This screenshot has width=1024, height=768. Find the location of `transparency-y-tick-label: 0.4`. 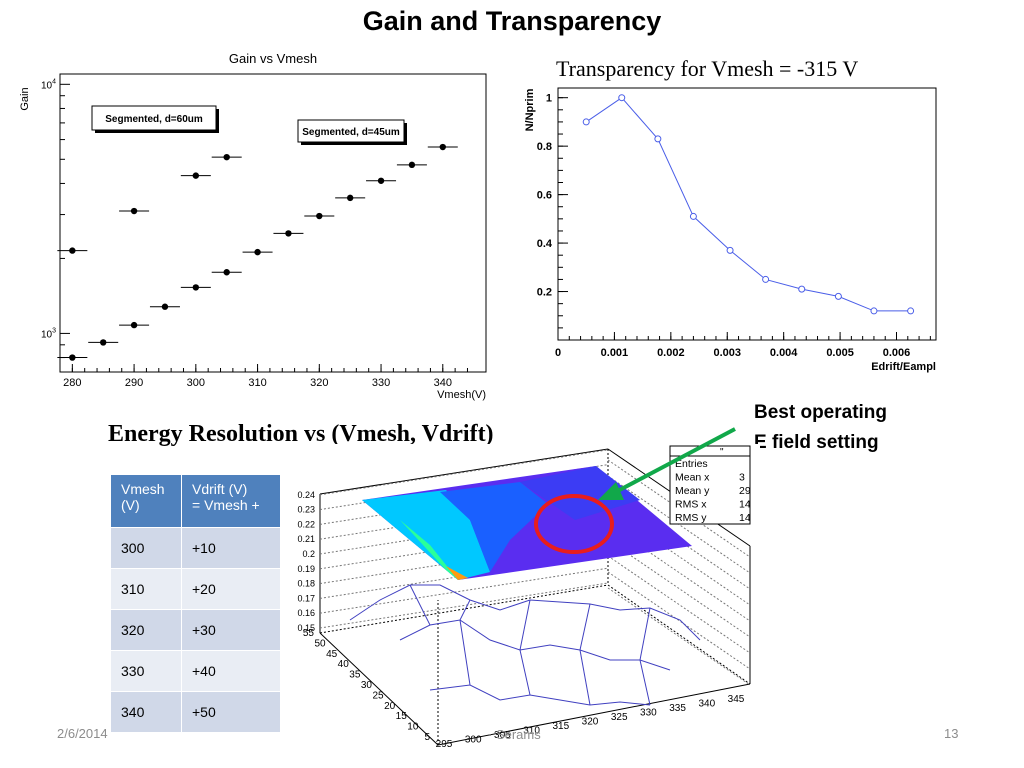

transparency-y-tick-label: 0.4 is located at coordinates (545, 244).